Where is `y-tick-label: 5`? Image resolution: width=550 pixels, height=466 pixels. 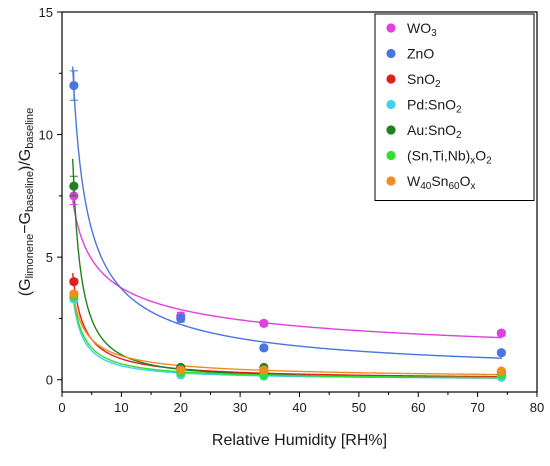
y-tick-label: 5 is located at coordinates (49, 257).